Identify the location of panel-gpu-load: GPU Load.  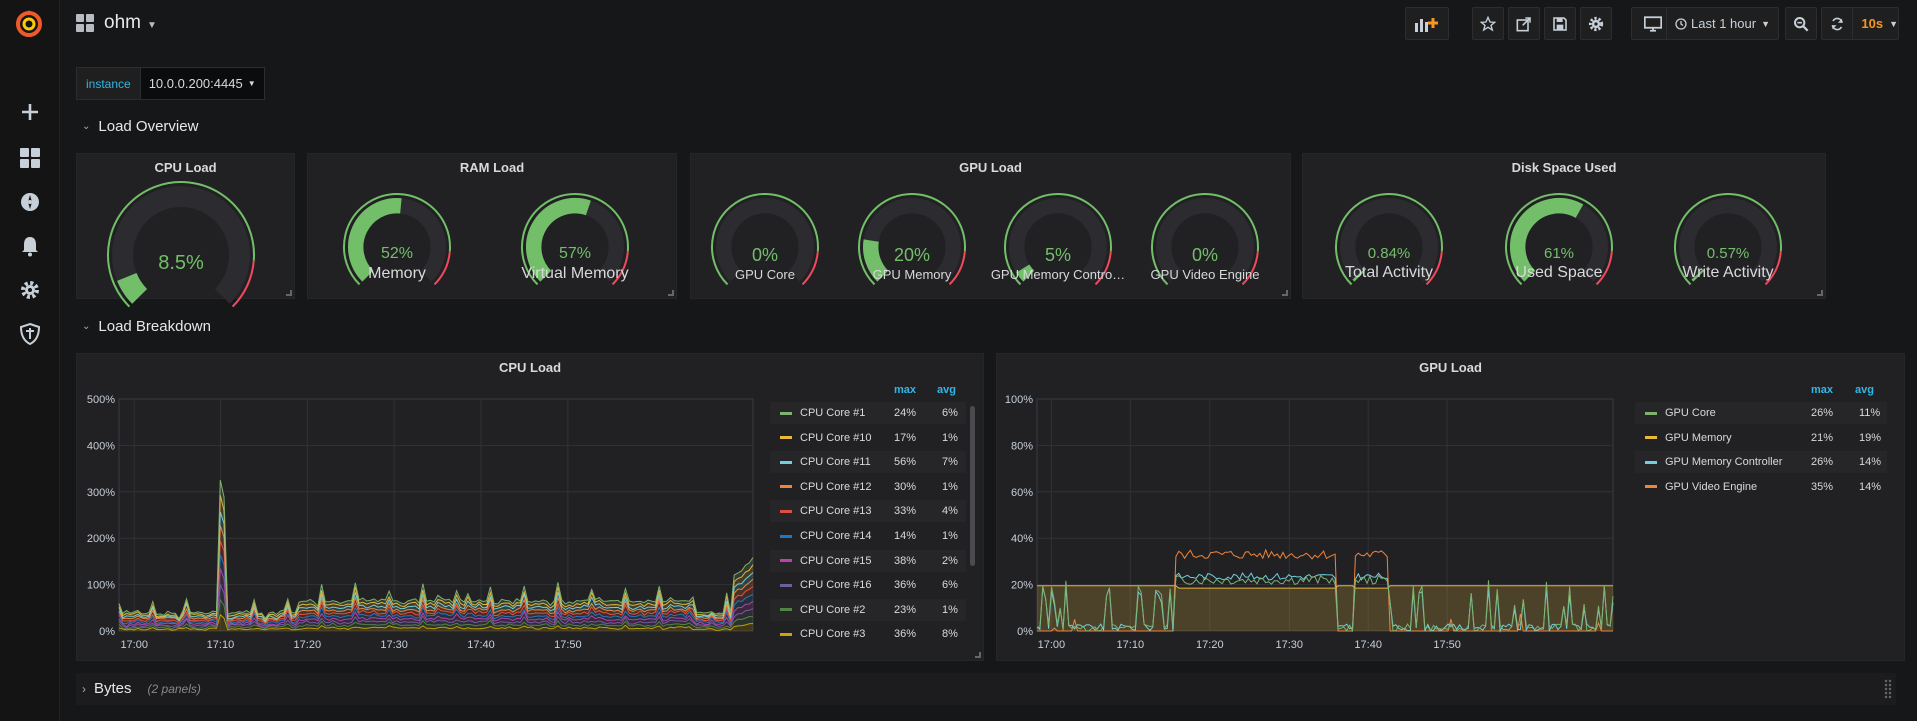
(990, 226).